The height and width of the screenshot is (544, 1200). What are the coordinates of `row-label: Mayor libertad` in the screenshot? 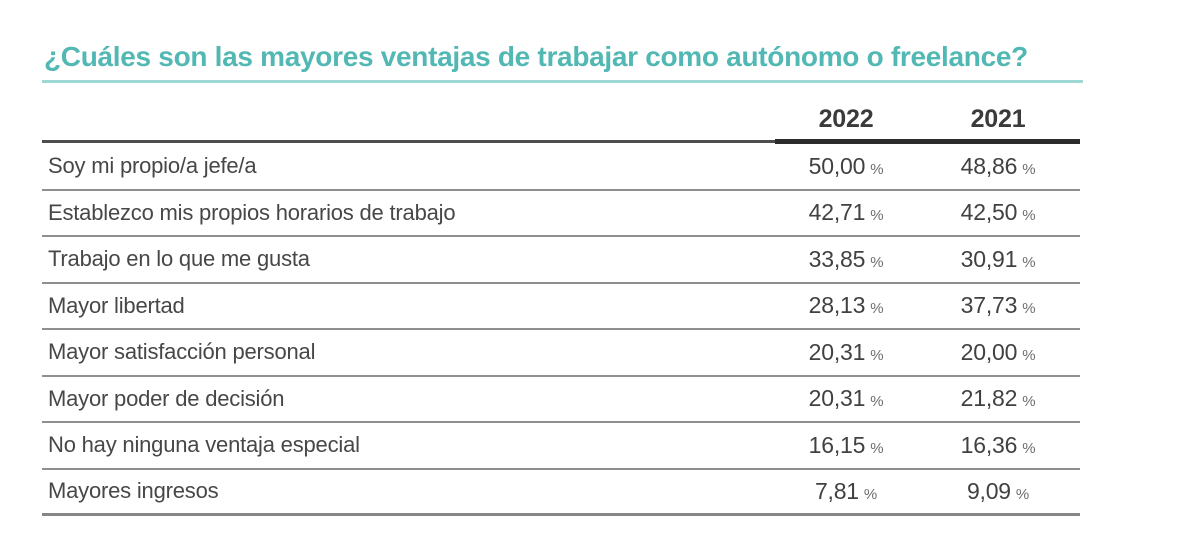 It's located at (116, 305).